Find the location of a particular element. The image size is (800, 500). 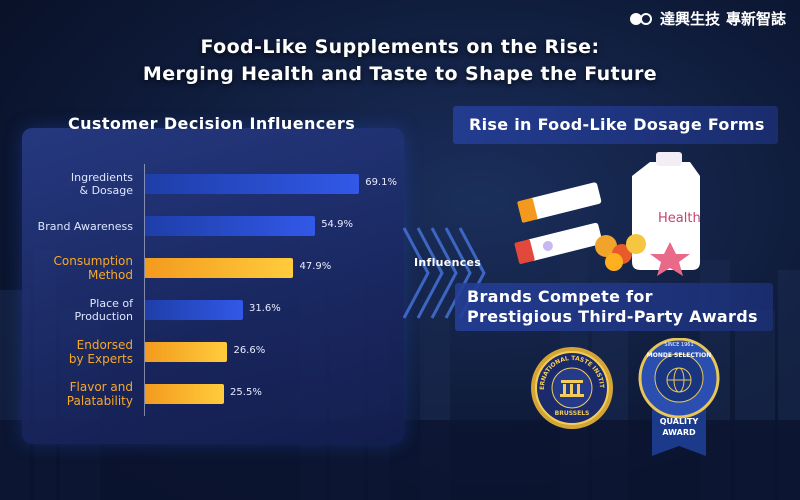

awards-line-1: Brands Compete for is located at coordinates (560, 296).